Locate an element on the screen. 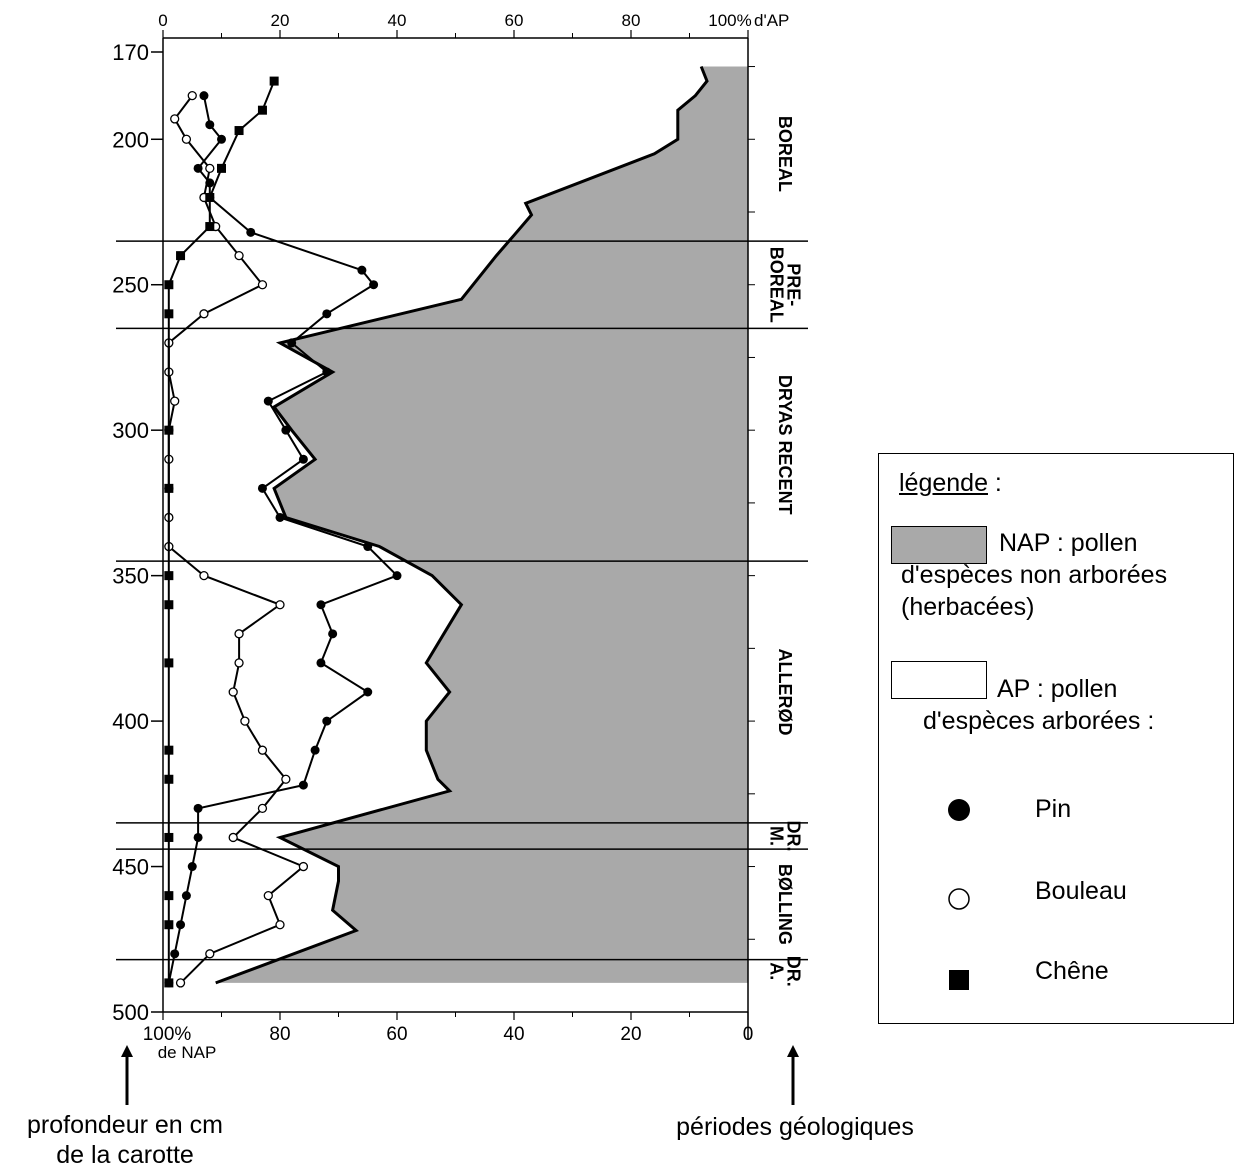  legend-title: légende : is located at coordinates (950, 483).